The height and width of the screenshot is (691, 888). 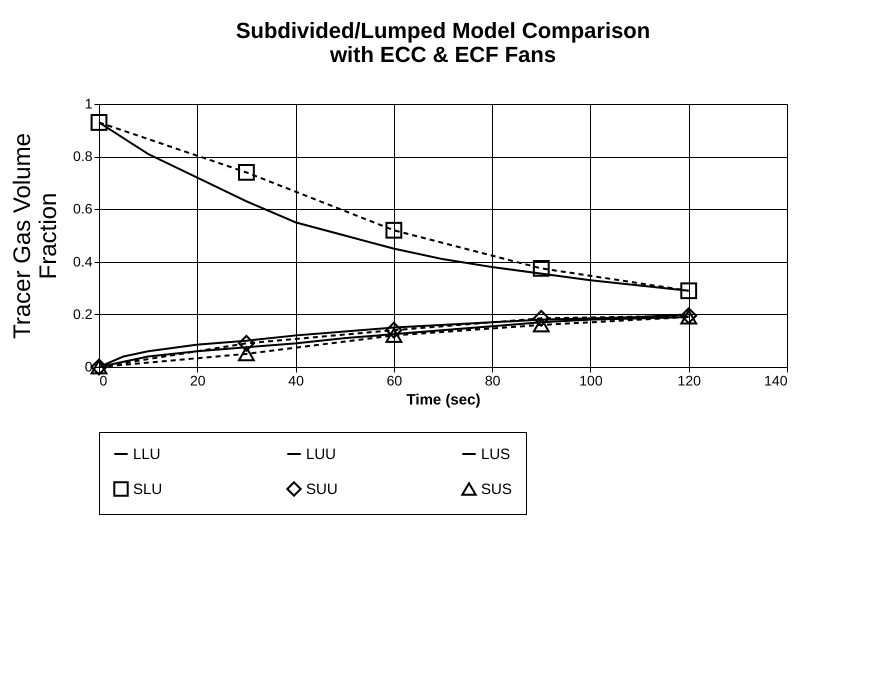 What do you see at coordinates (496, 489) in the screenshot?
I see `legend-label: SUS` at bounding box center [496, 489].